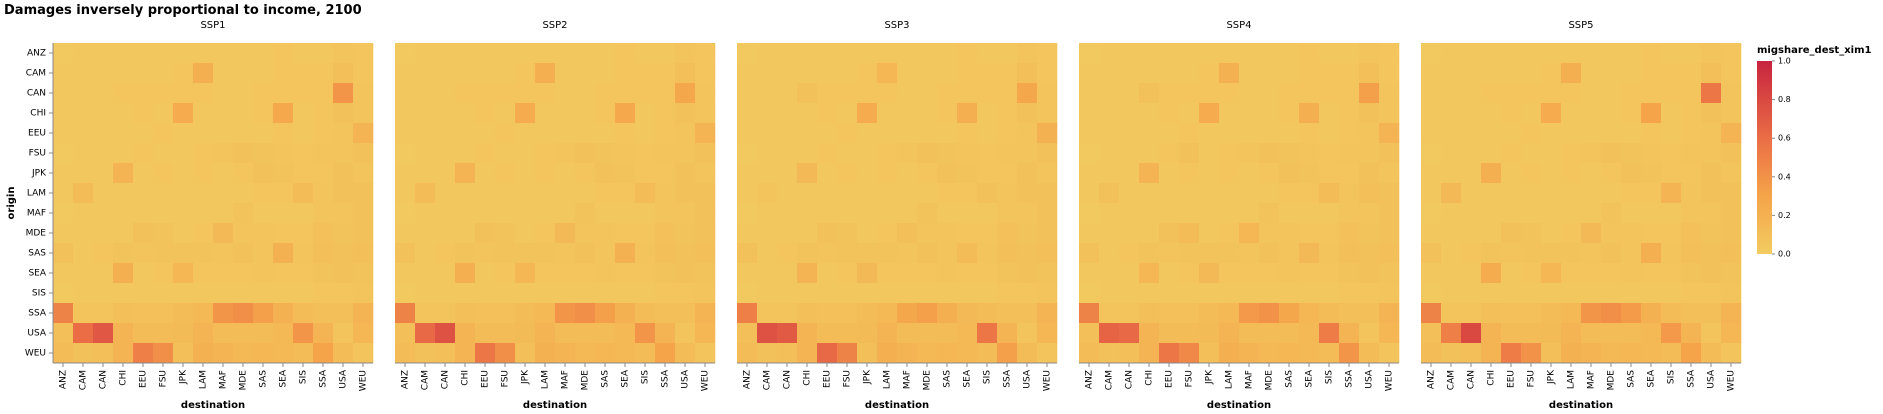 The height and width of the screenshot is (414, 1883). Describe the element at coordinates (1008, 378) in the screenshot. I see `x-tick-label: SSA` at that location.